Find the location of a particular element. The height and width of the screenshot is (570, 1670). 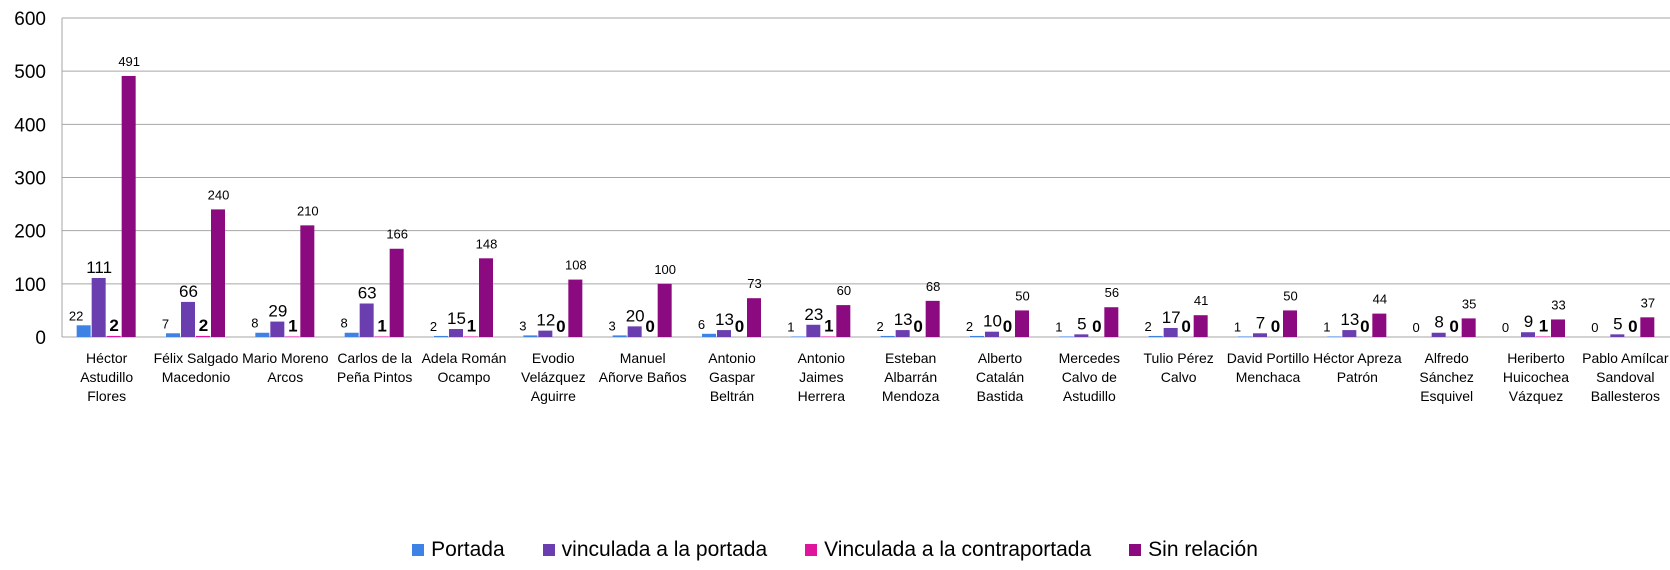

legend-item: Portada is located at coordinates (458, 550).